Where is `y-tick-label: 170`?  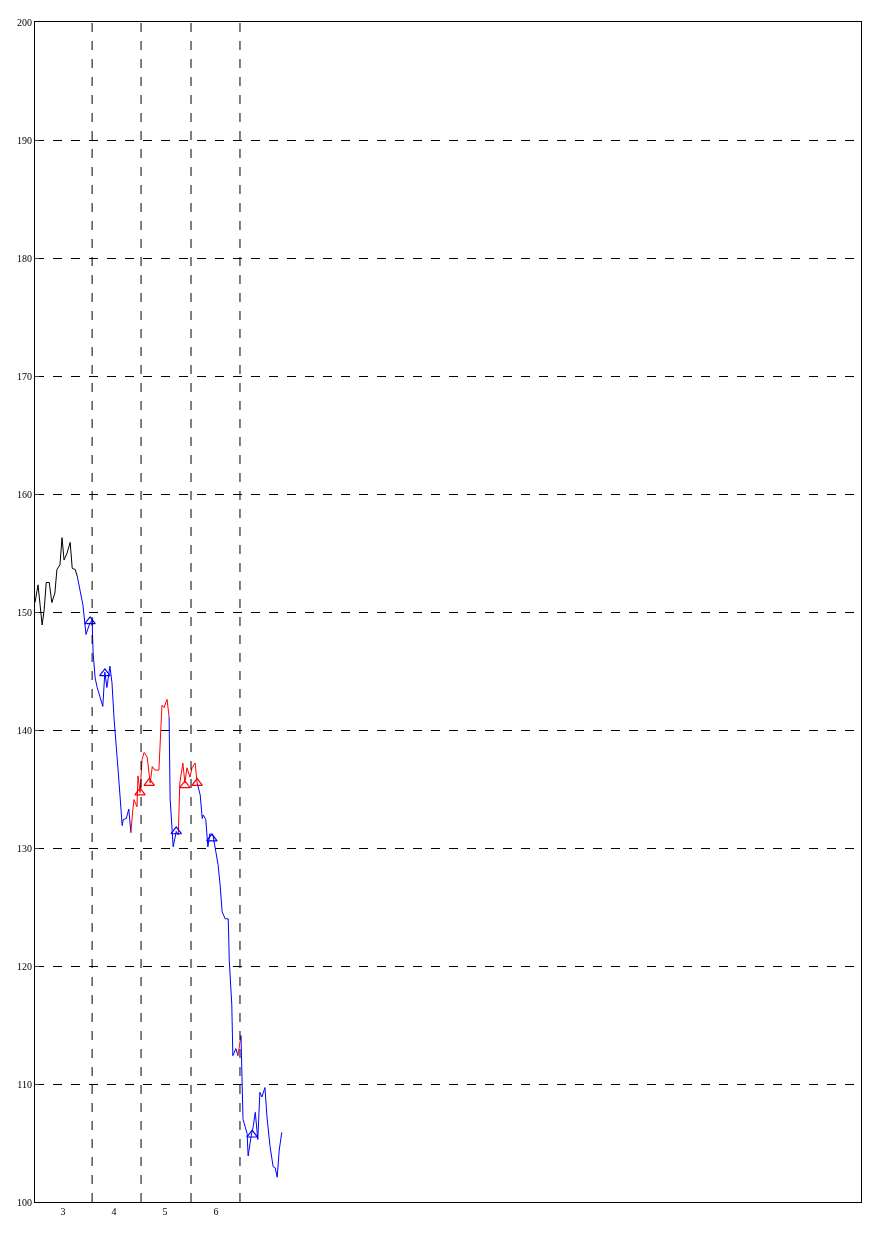
y-tick-label: 170 is located at coordinates (24, 376).